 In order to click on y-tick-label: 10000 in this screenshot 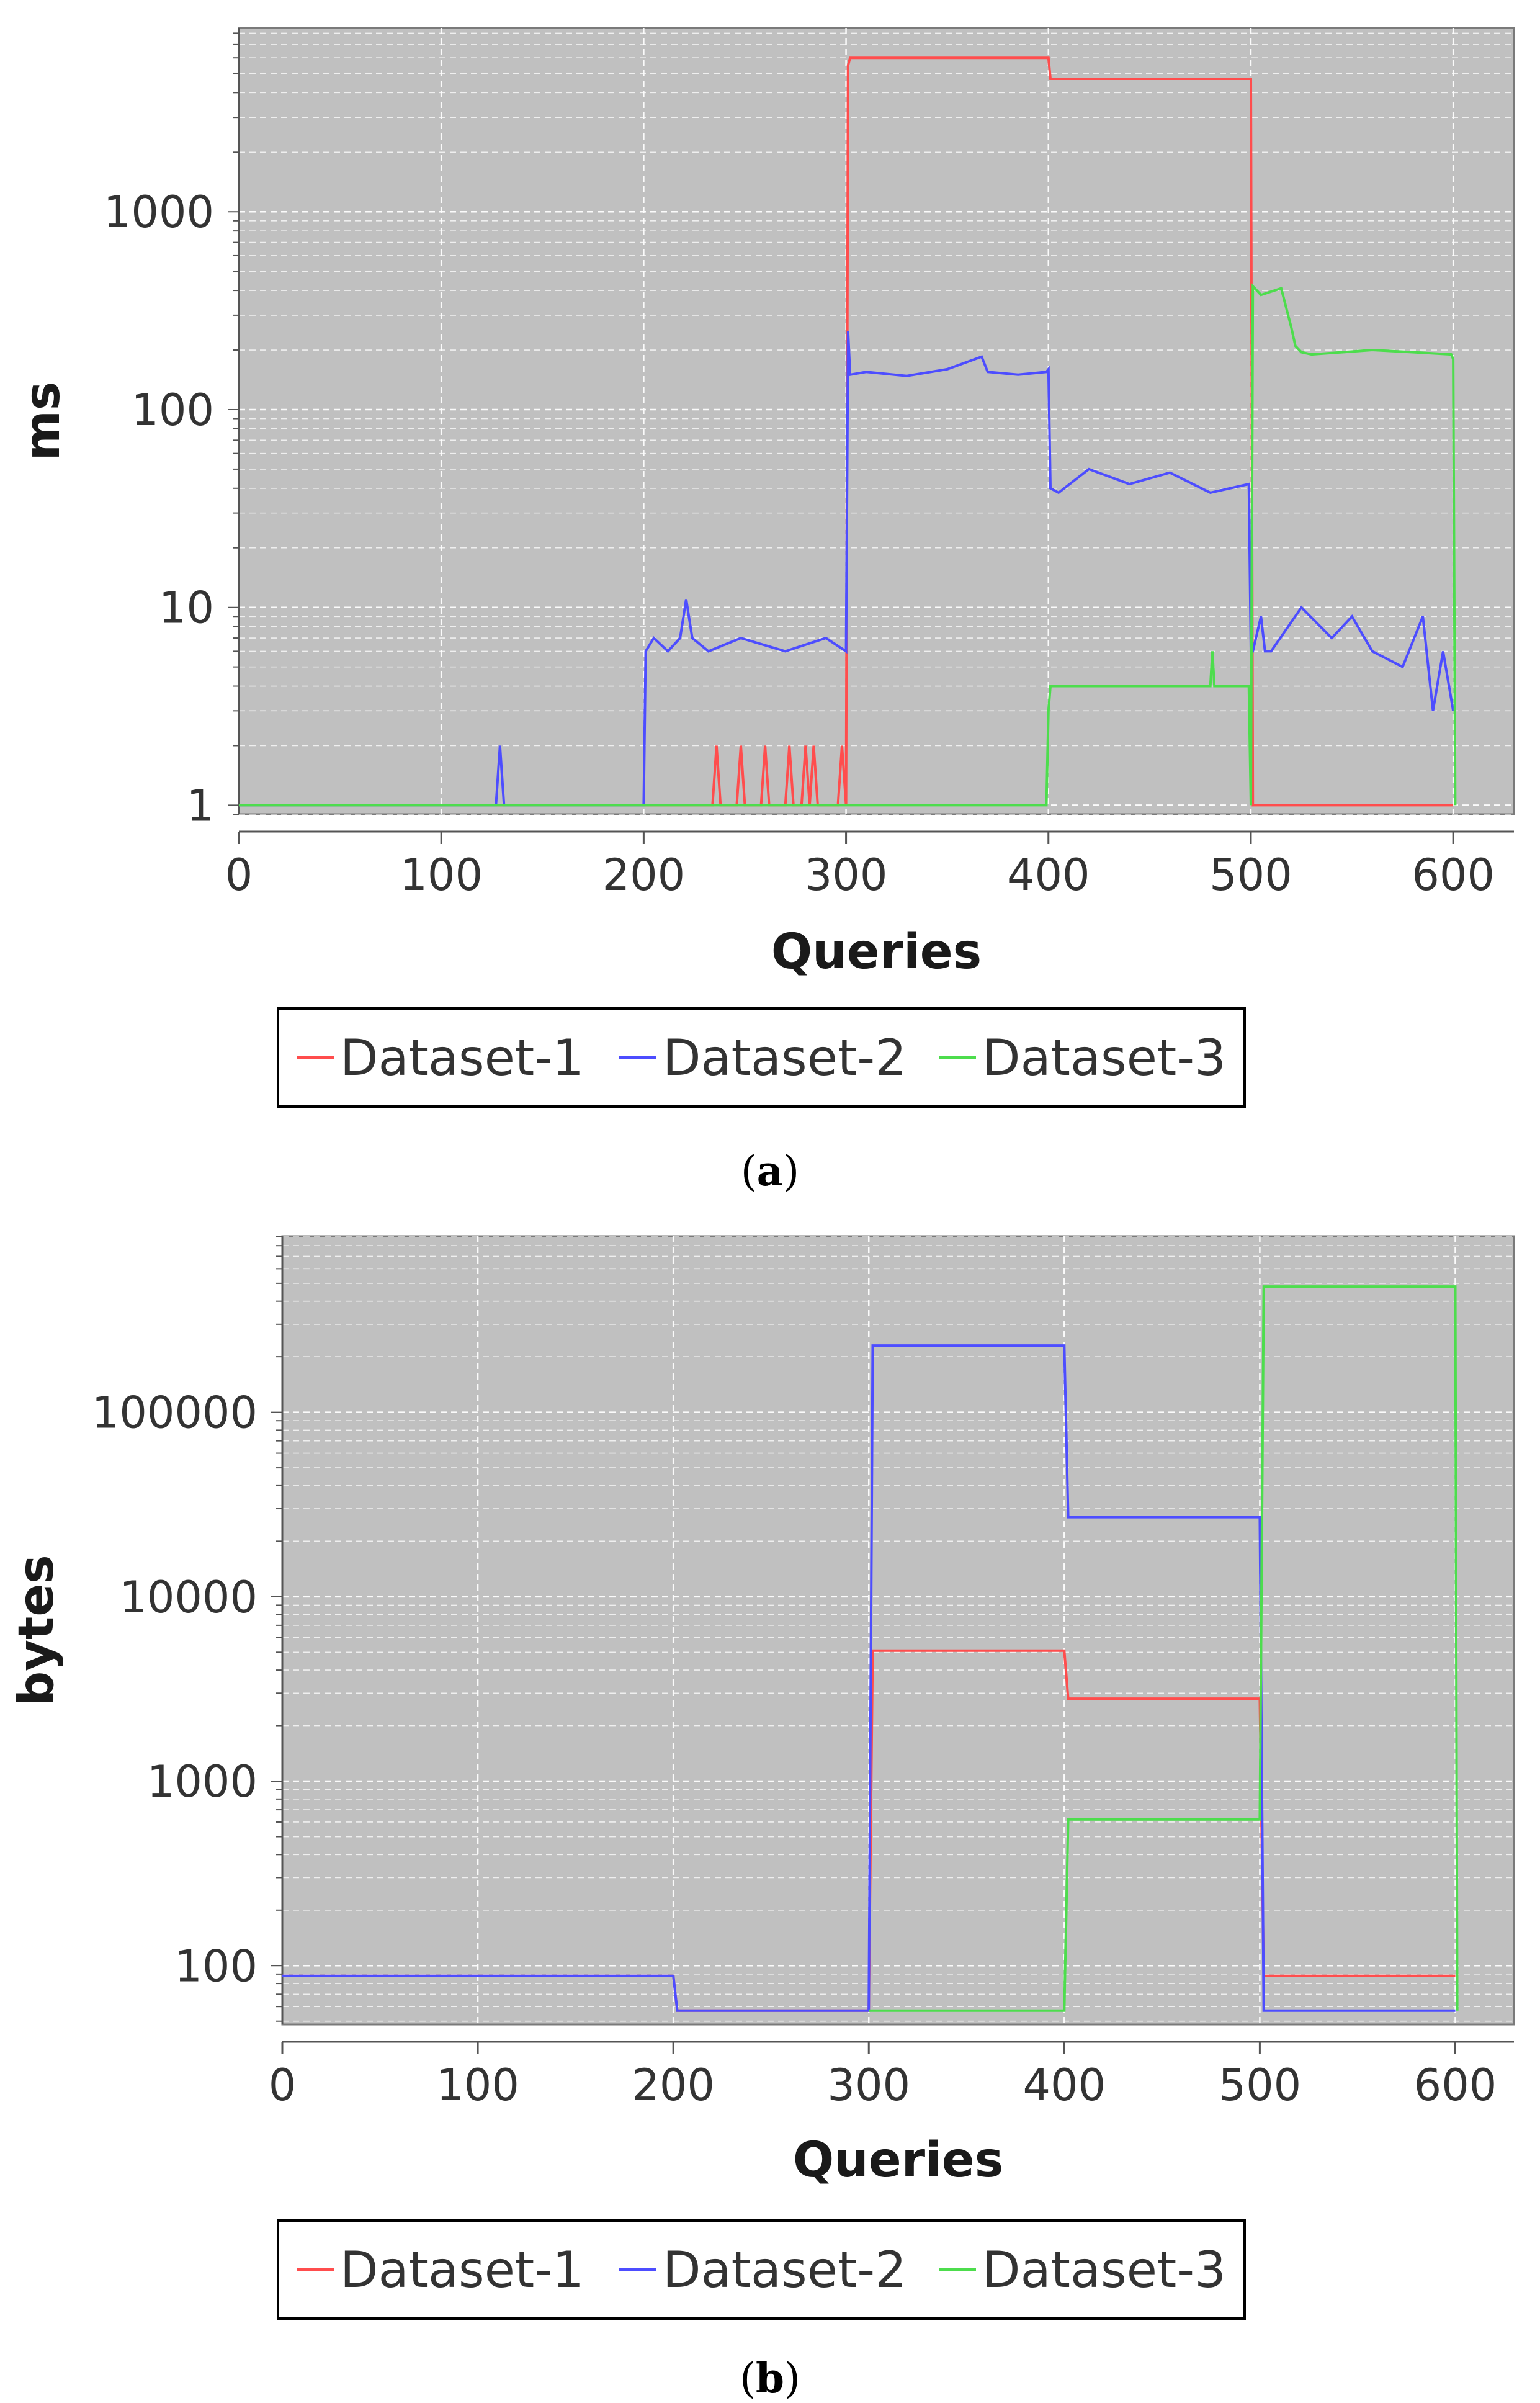, I will do `click(188, 1597)`.